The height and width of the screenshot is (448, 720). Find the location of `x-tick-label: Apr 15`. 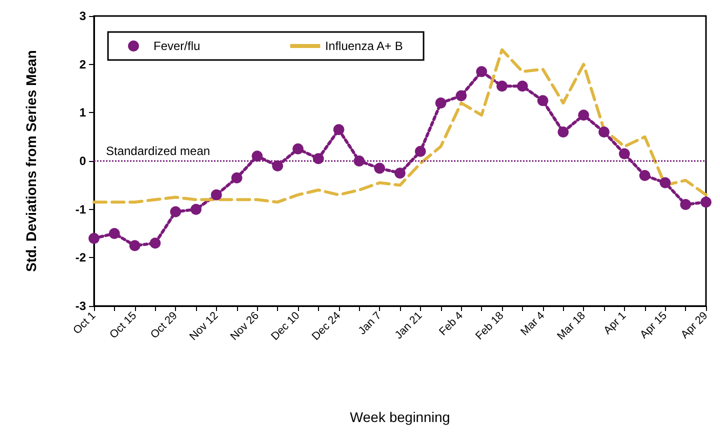

x-tick-label: Apr 15 is located at coordinates (654, 326).